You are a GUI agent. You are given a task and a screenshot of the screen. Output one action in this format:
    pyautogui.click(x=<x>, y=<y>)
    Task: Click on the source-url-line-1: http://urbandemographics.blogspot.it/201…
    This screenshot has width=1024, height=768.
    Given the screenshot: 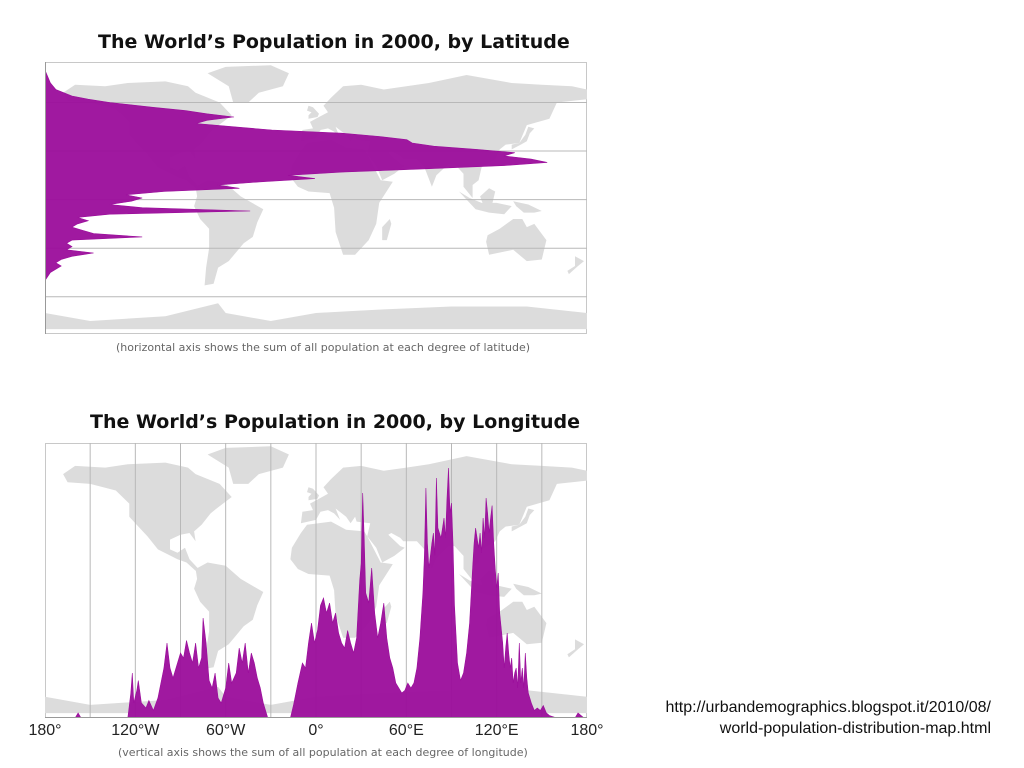 What is the action you would take?
    pyautogui.click(x=828, y=707)
    